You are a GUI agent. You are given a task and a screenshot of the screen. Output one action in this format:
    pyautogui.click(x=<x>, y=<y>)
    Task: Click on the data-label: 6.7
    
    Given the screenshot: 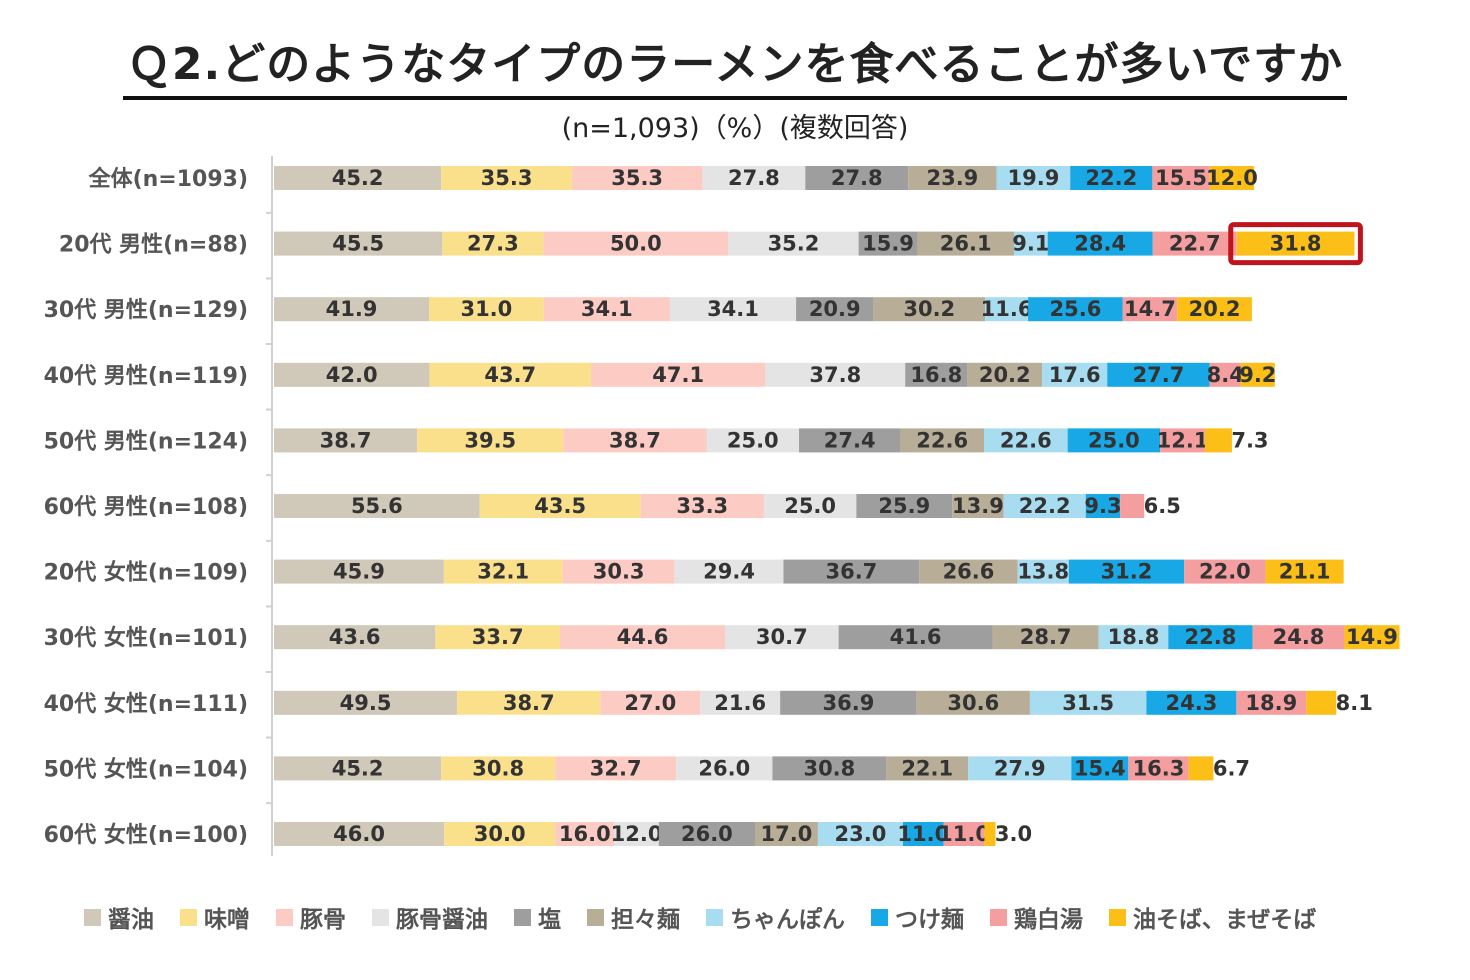 What is the action you would take?
    pyautogui.click(x=1231, y=768)
    